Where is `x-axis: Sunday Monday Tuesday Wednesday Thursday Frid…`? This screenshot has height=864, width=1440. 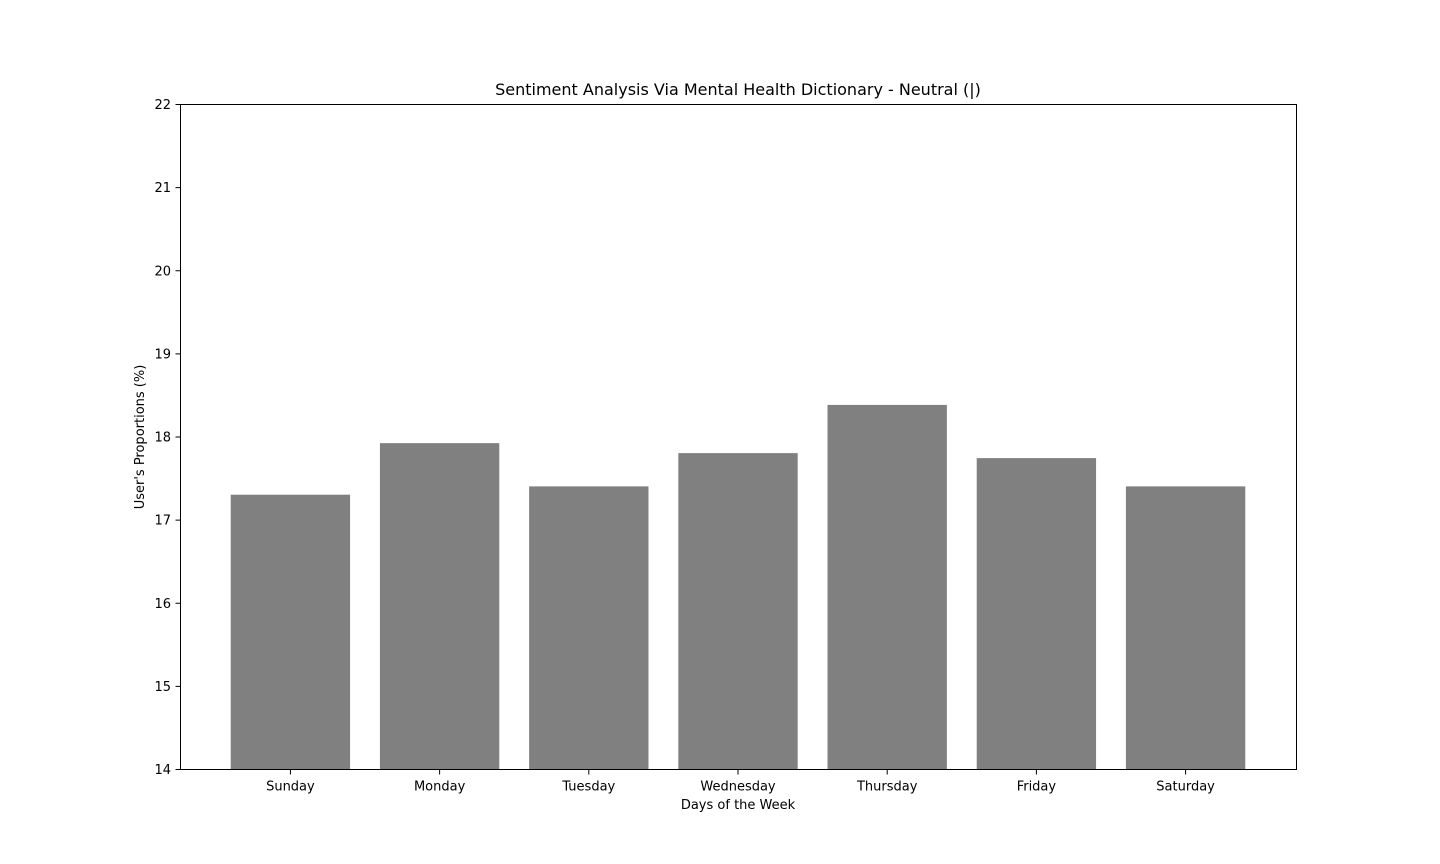 x-axis: Sunday Monday Tuesday Wednesday Thursday Frid… is located at coordinates (740, 782).